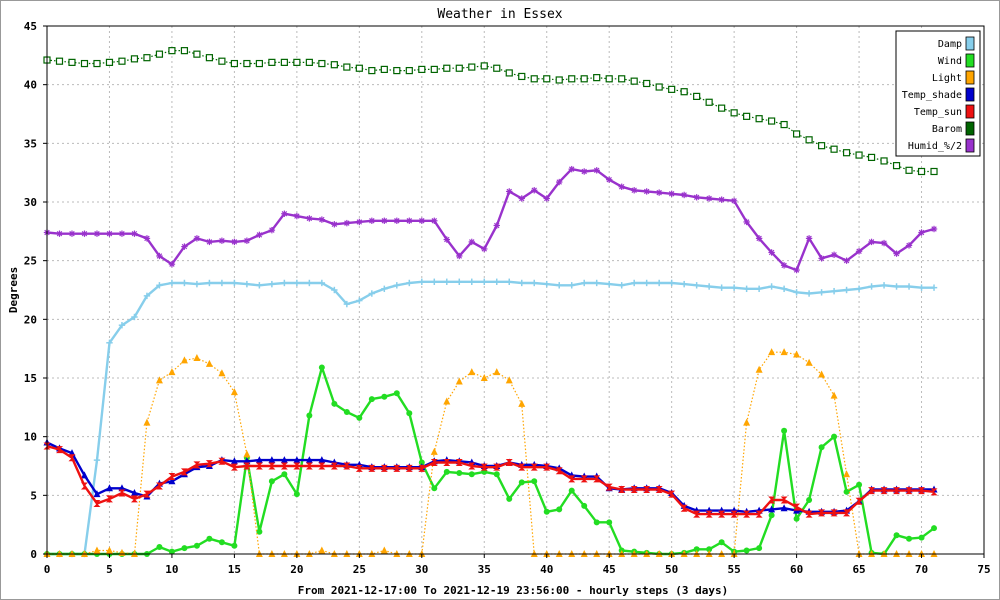 This screenshot has width=1000, height=600. I want to click on legend-item-temp-sun: Temp_sun, so click(944, 111).